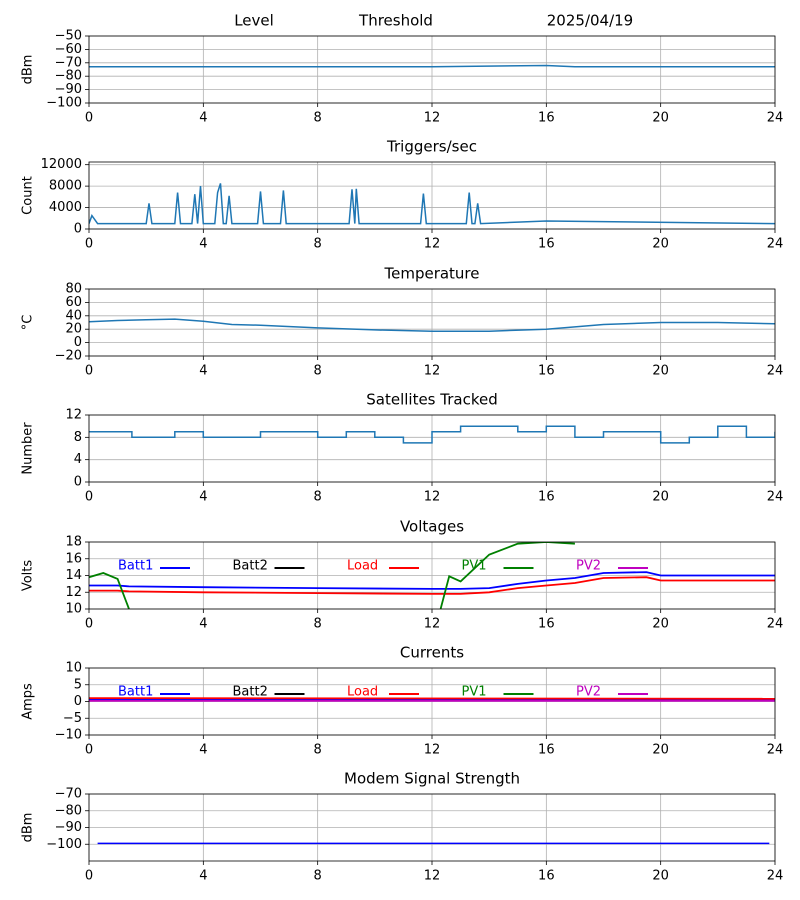 The height and width of the screenshot is (900, 800). I want to click on y-tick-label: −10, so click(68, 735).